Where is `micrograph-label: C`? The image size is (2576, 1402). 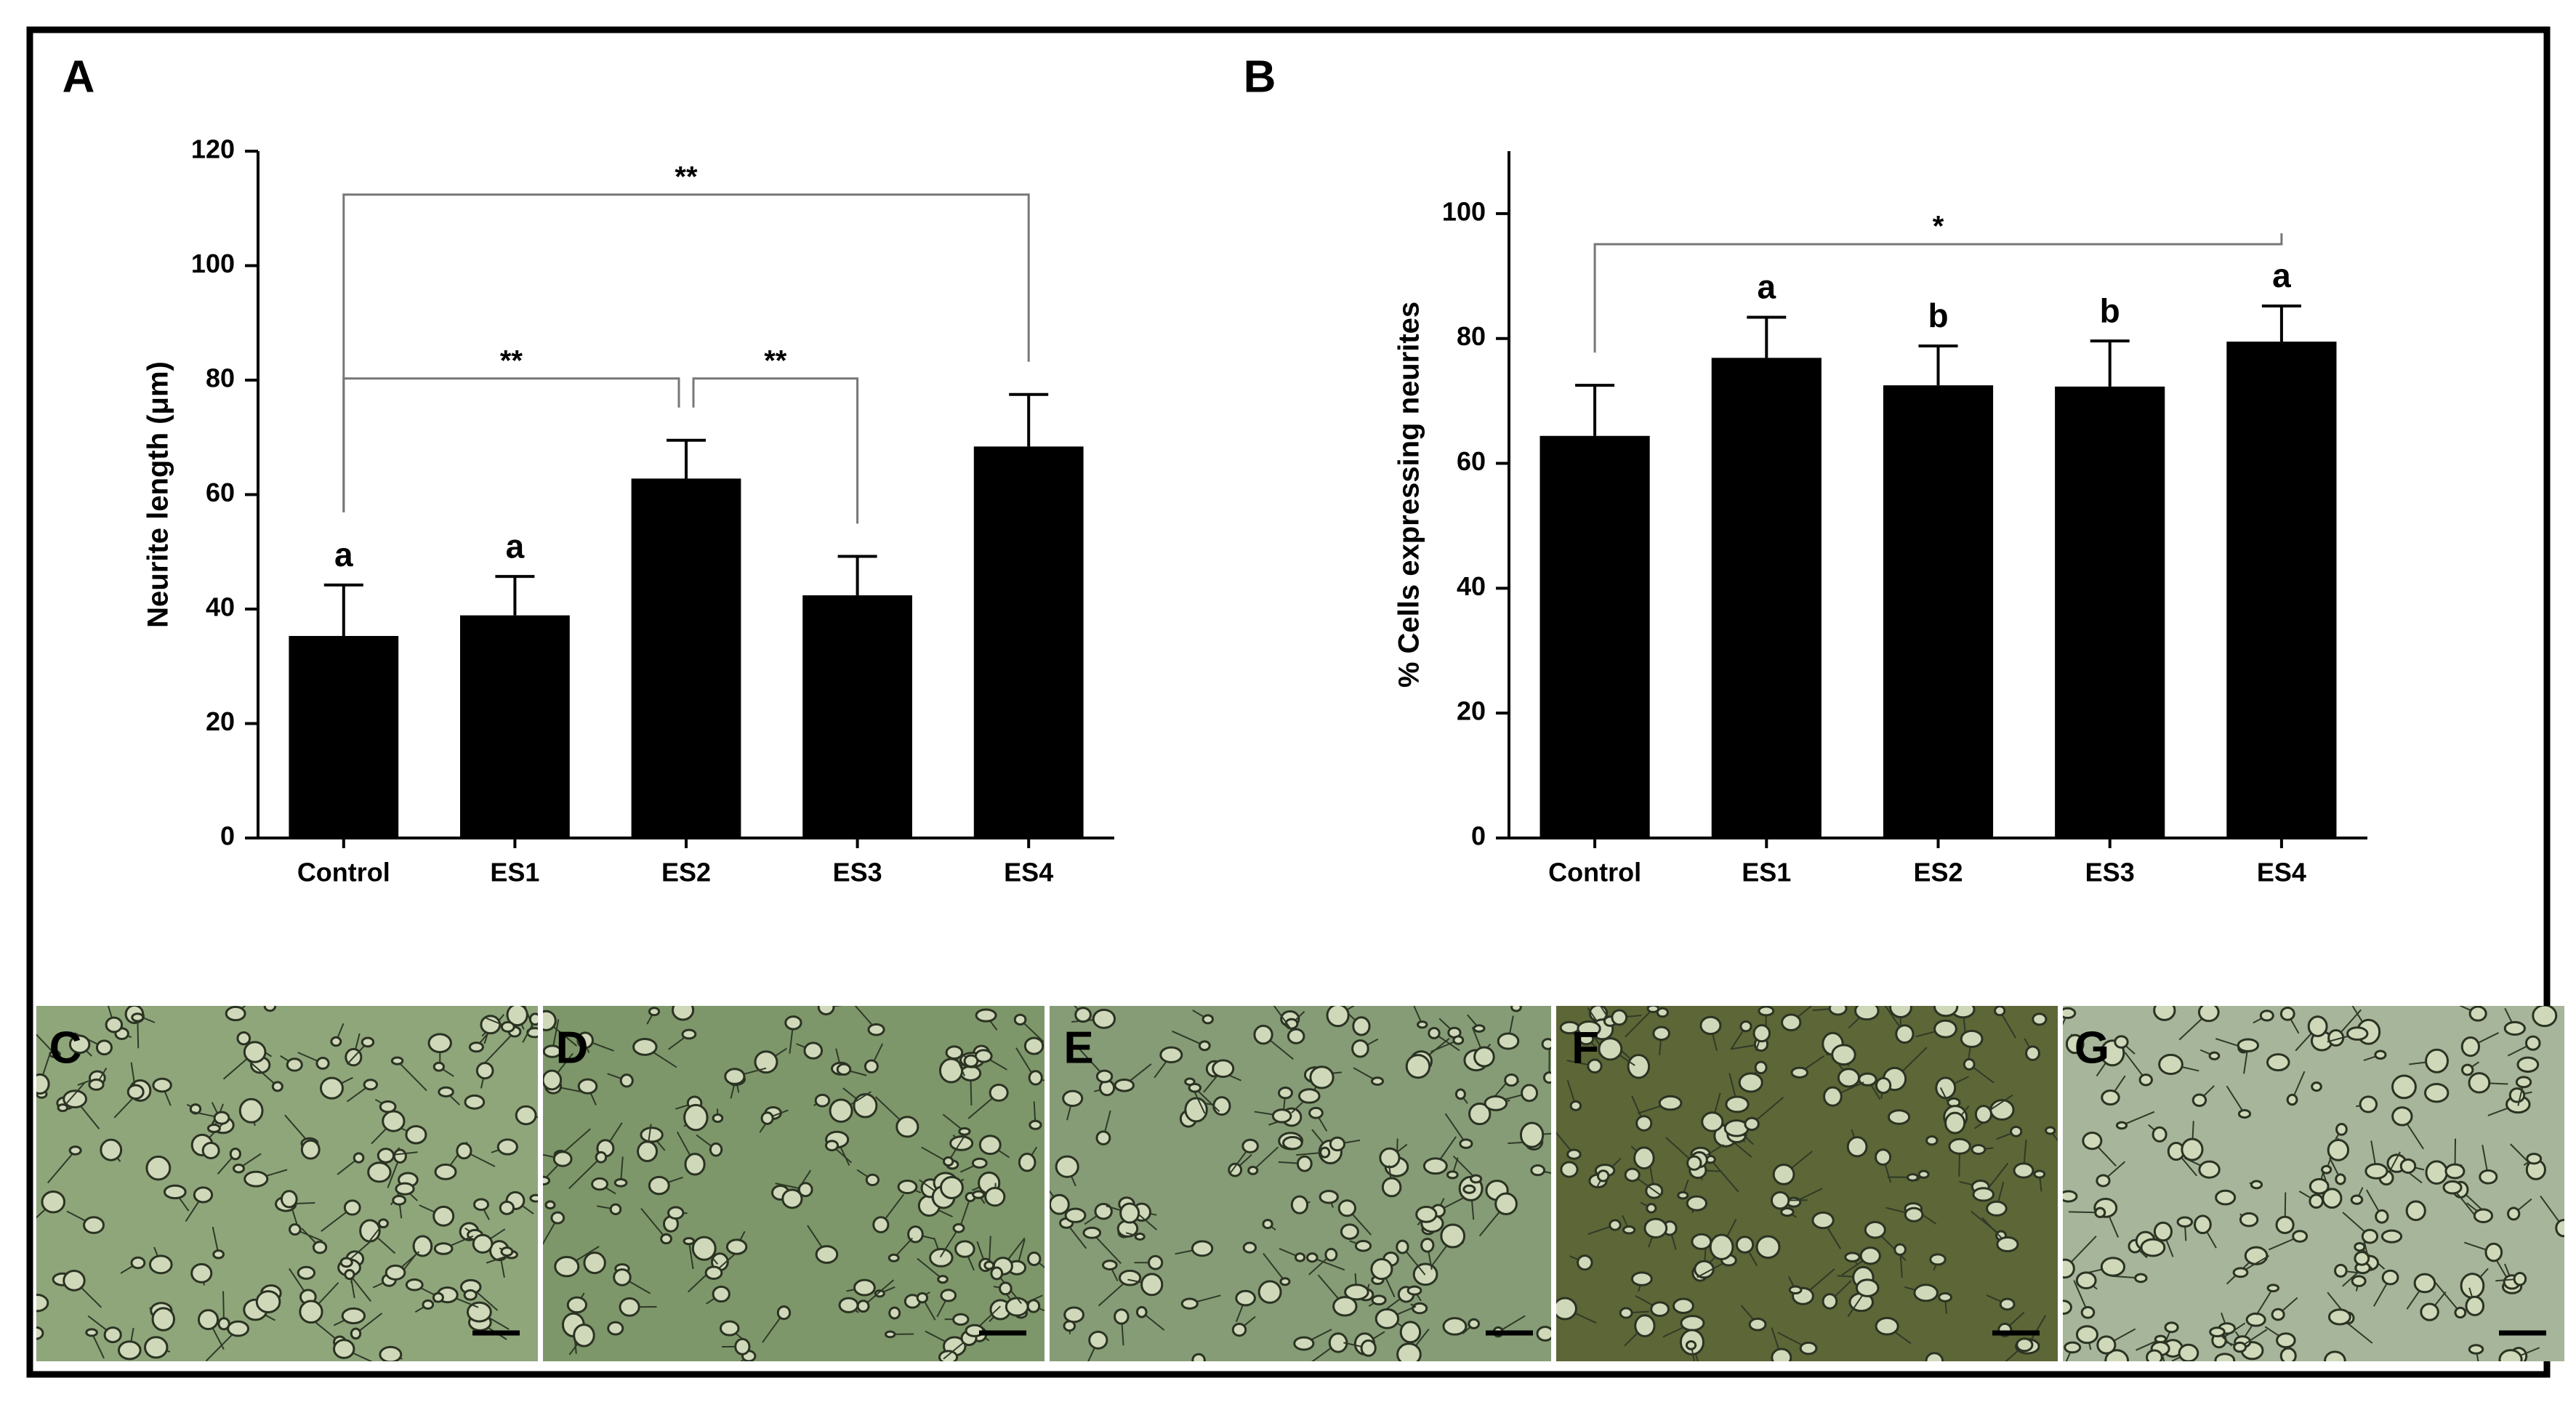
micrograph-label: C is located at coordinates (65, 1048).